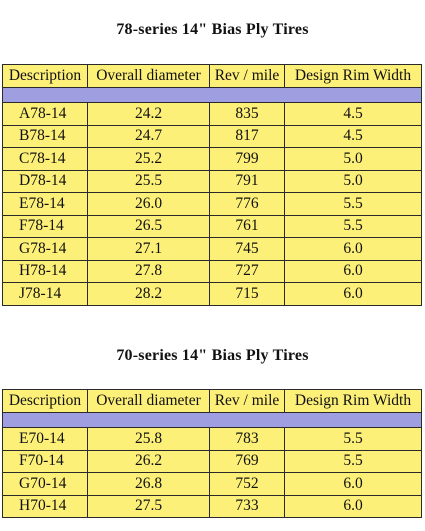 The height and width of the screenshot is (531, 425). I want to click on cell-rev-per-mile: 835, so click(247, 114).